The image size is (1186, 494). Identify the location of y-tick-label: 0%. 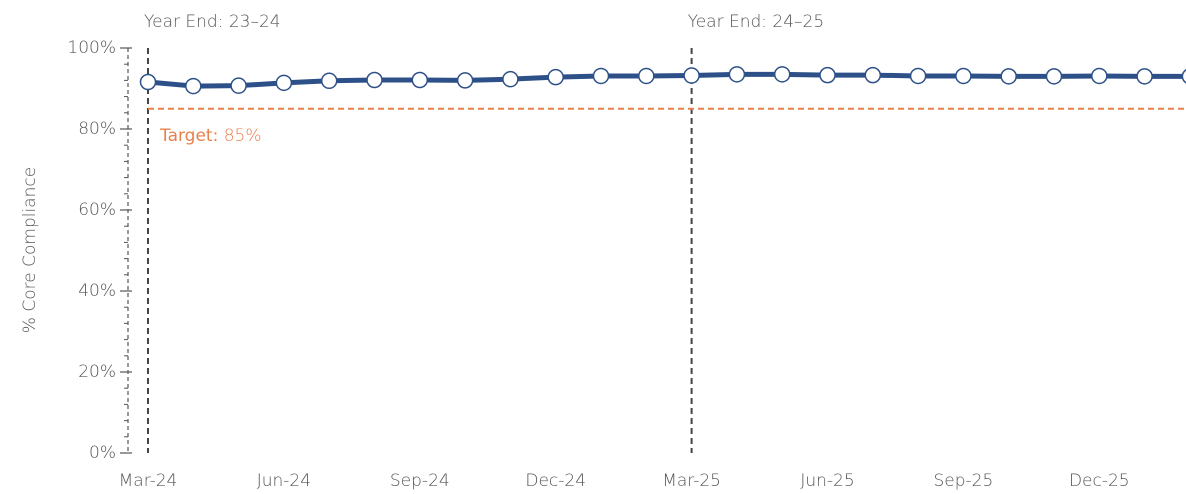
(102, 453).